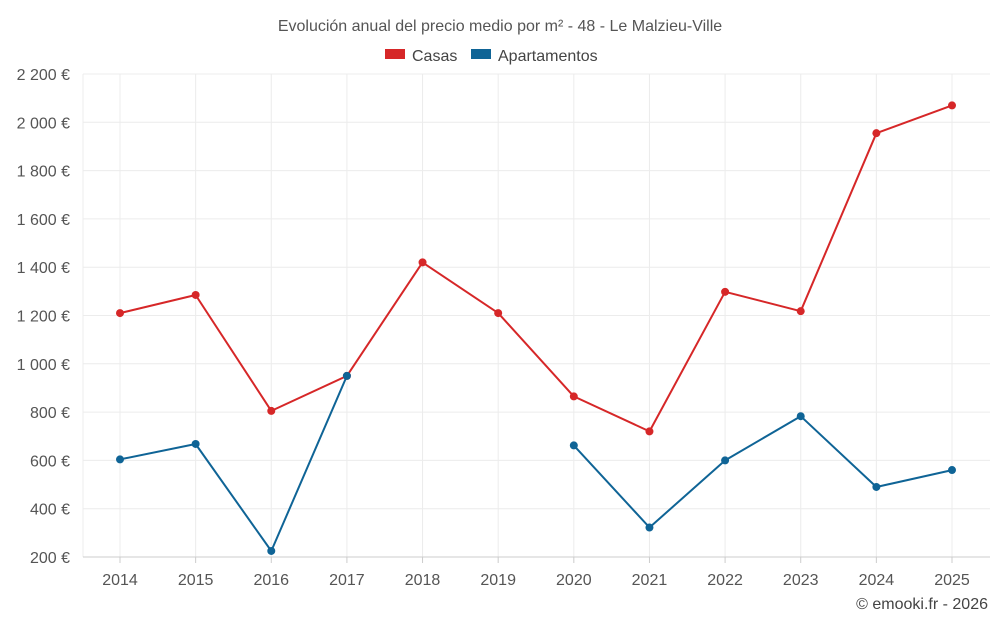 Image resolution: width=1000 pixels, height=625 pixels. What do you see at coordinates (50, 558) in the screenshot?
I see `y-tick-label: 200 €` at bounding box center [50, 558].